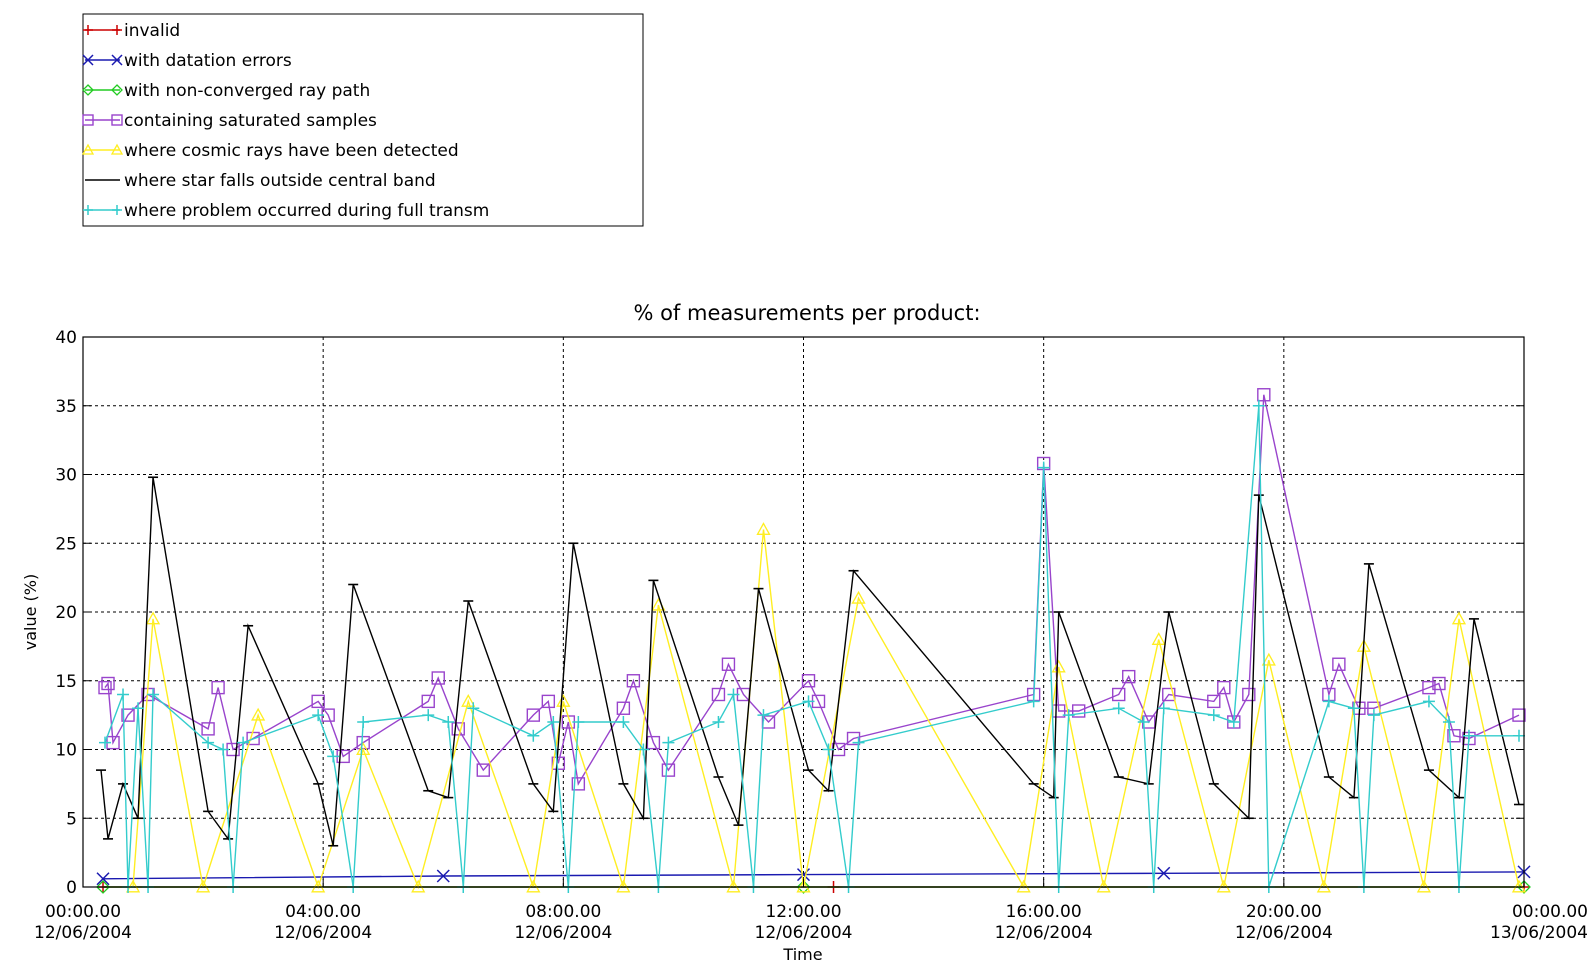  What do you see at coordinates (250, 121) in the screenshot?
I see `legend-label-containing-saturated-samples: containing saturated samples` at bounding box center [250, 121].